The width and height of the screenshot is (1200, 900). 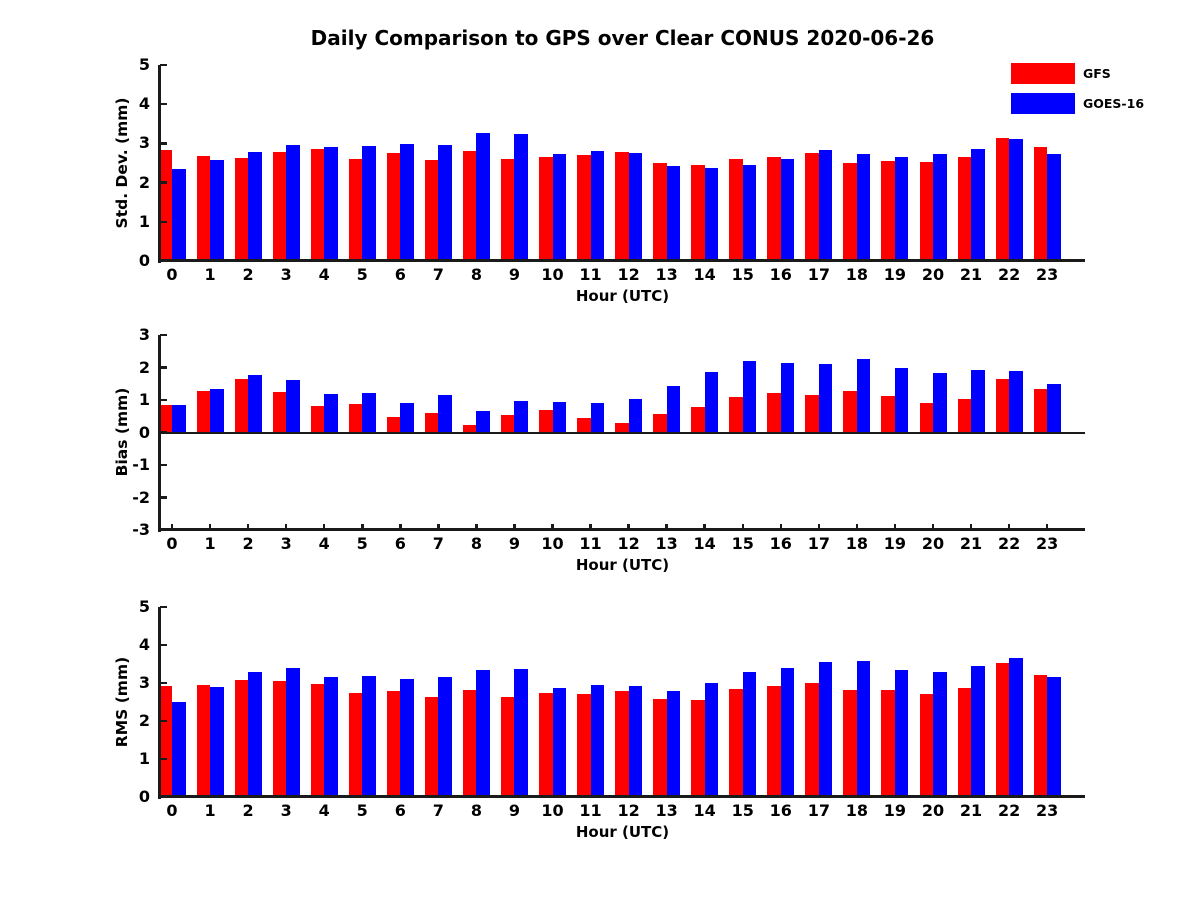 I want to click on x-axis-line, so click(x=621, y=796).